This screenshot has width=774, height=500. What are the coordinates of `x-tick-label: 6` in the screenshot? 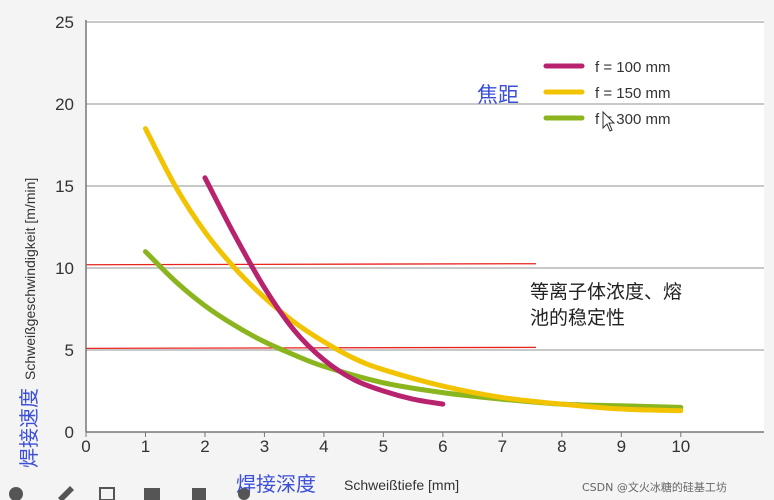 It's located at (442, 446).